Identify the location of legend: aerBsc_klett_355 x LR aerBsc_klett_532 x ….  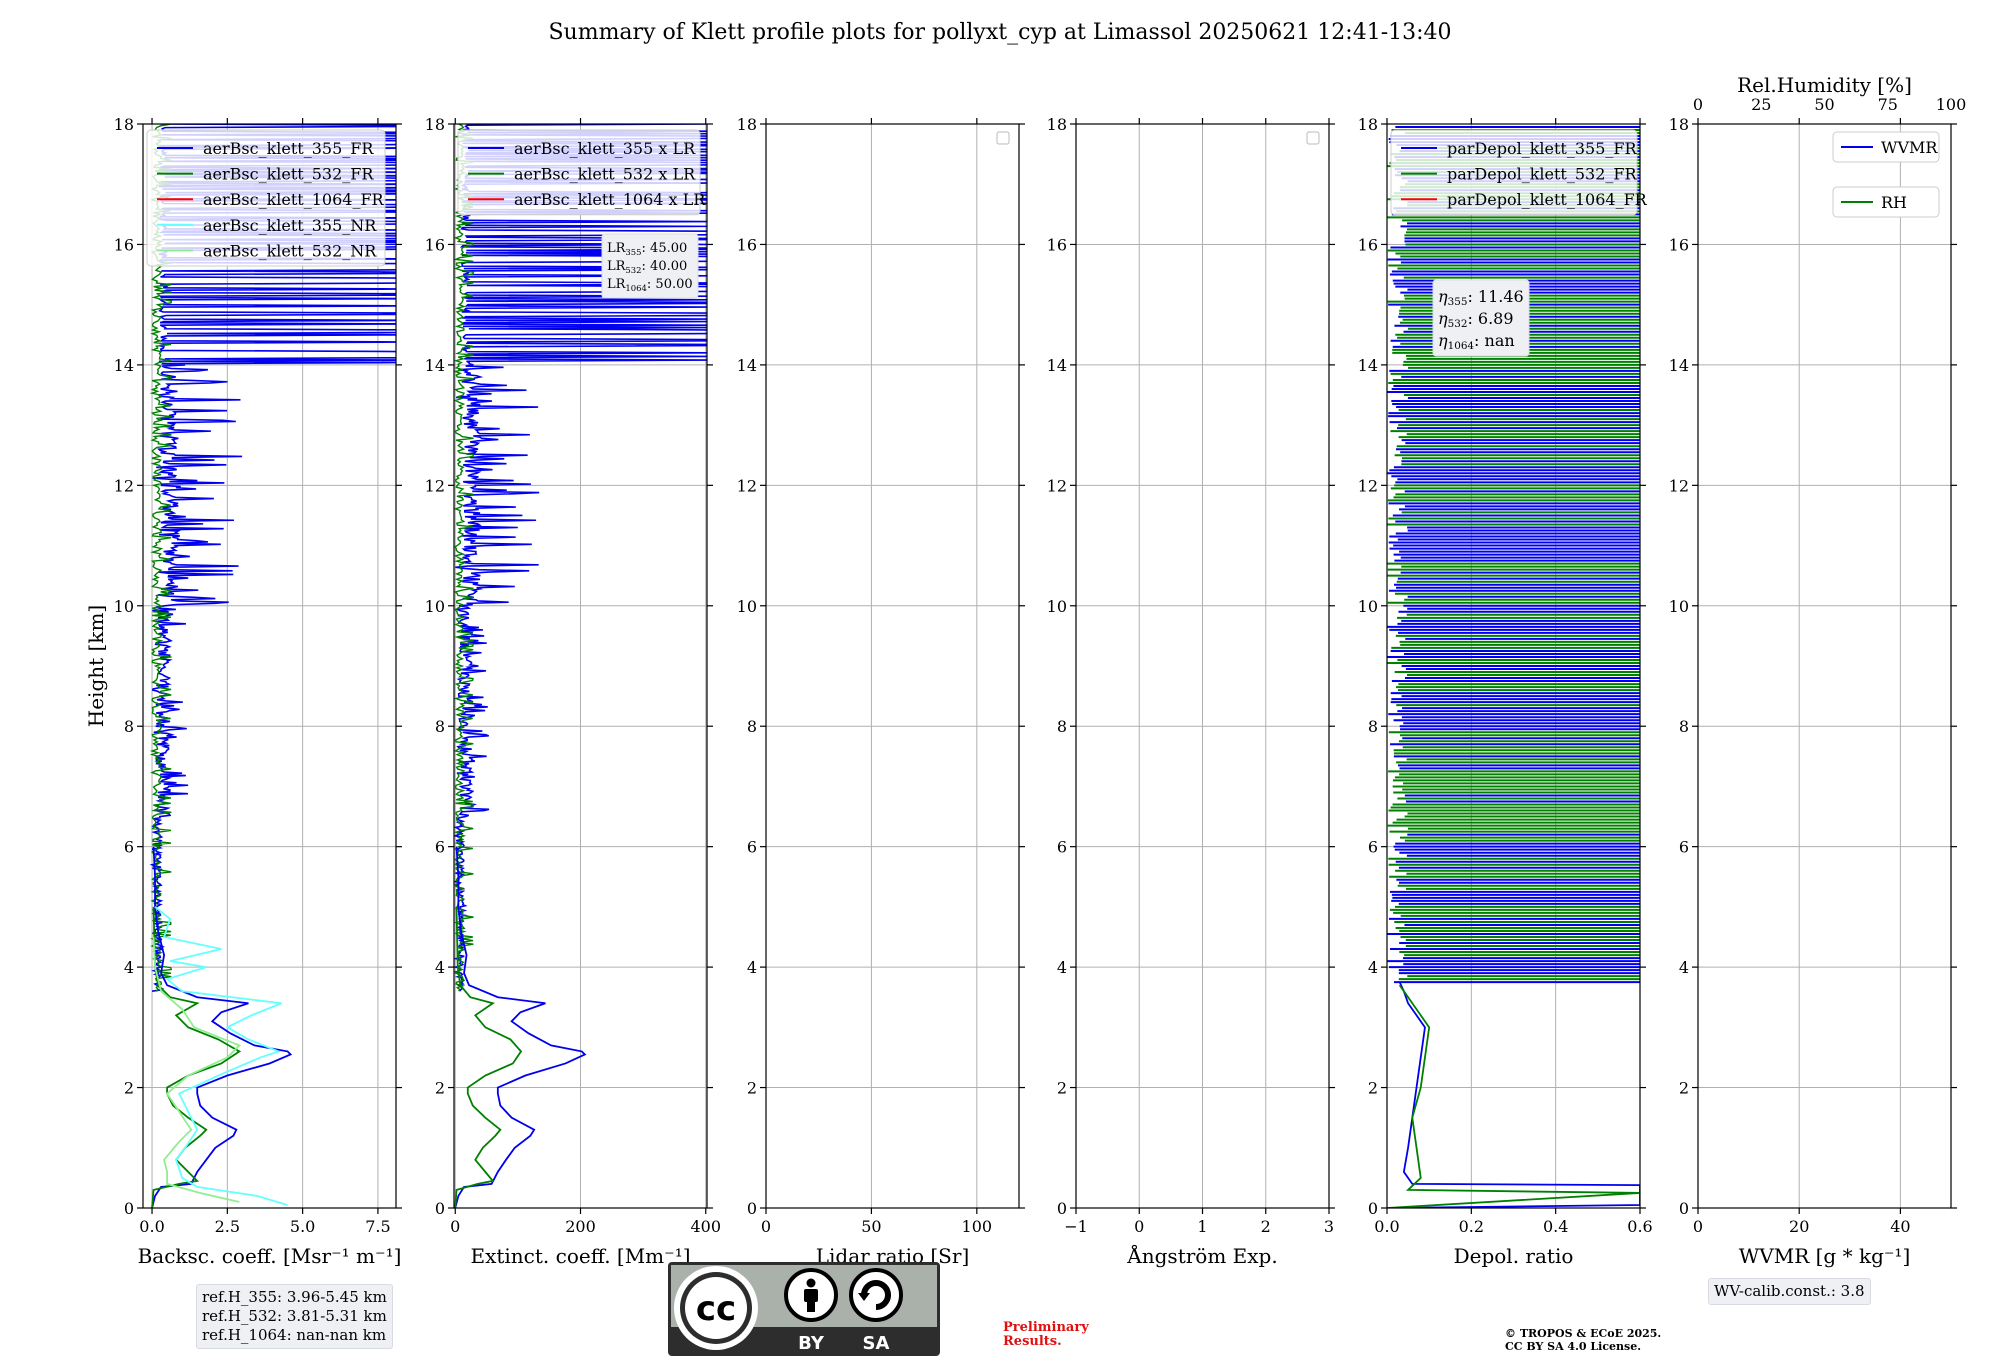
(581, 172).